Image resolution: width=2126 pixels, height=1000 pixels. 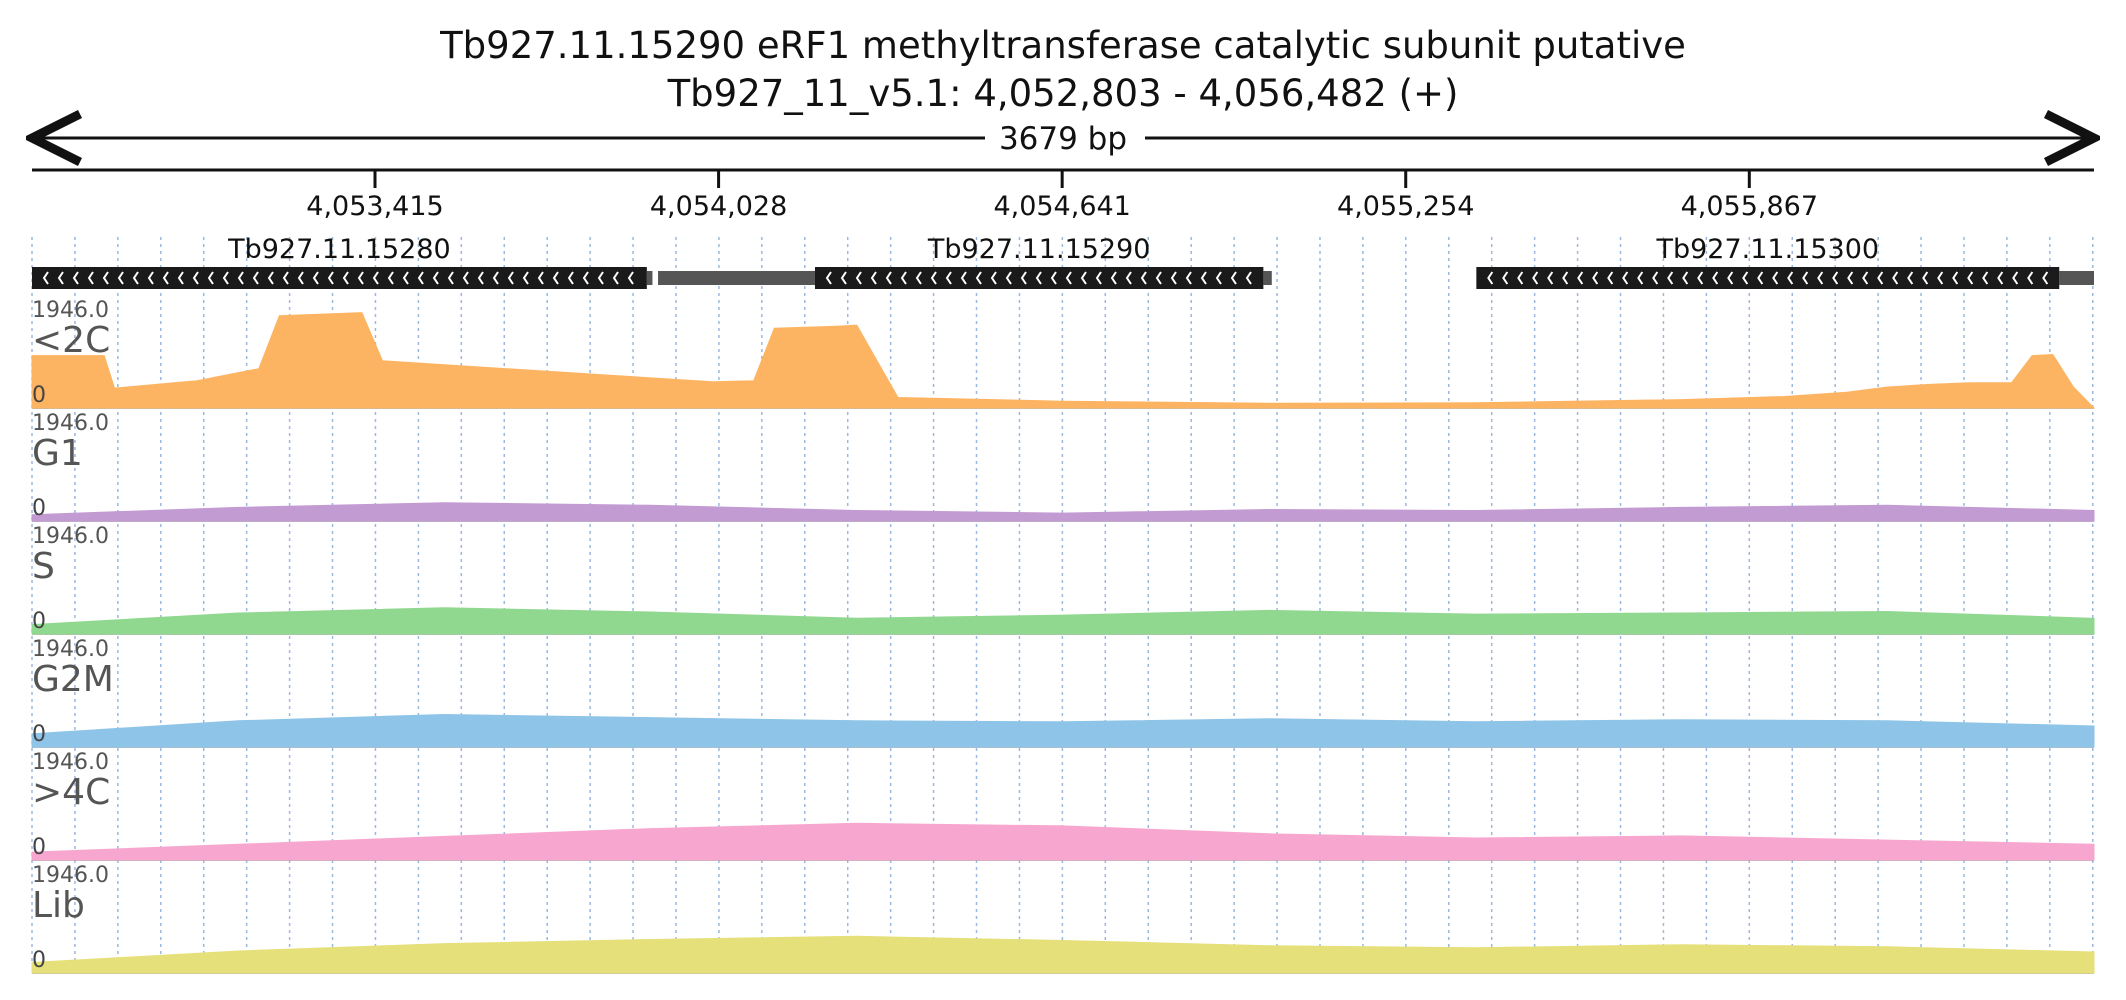 What do you see at coordinates (58, 905) in the screenshot?
I see `track-name-5: Lib` at bounding box center [58, 905].